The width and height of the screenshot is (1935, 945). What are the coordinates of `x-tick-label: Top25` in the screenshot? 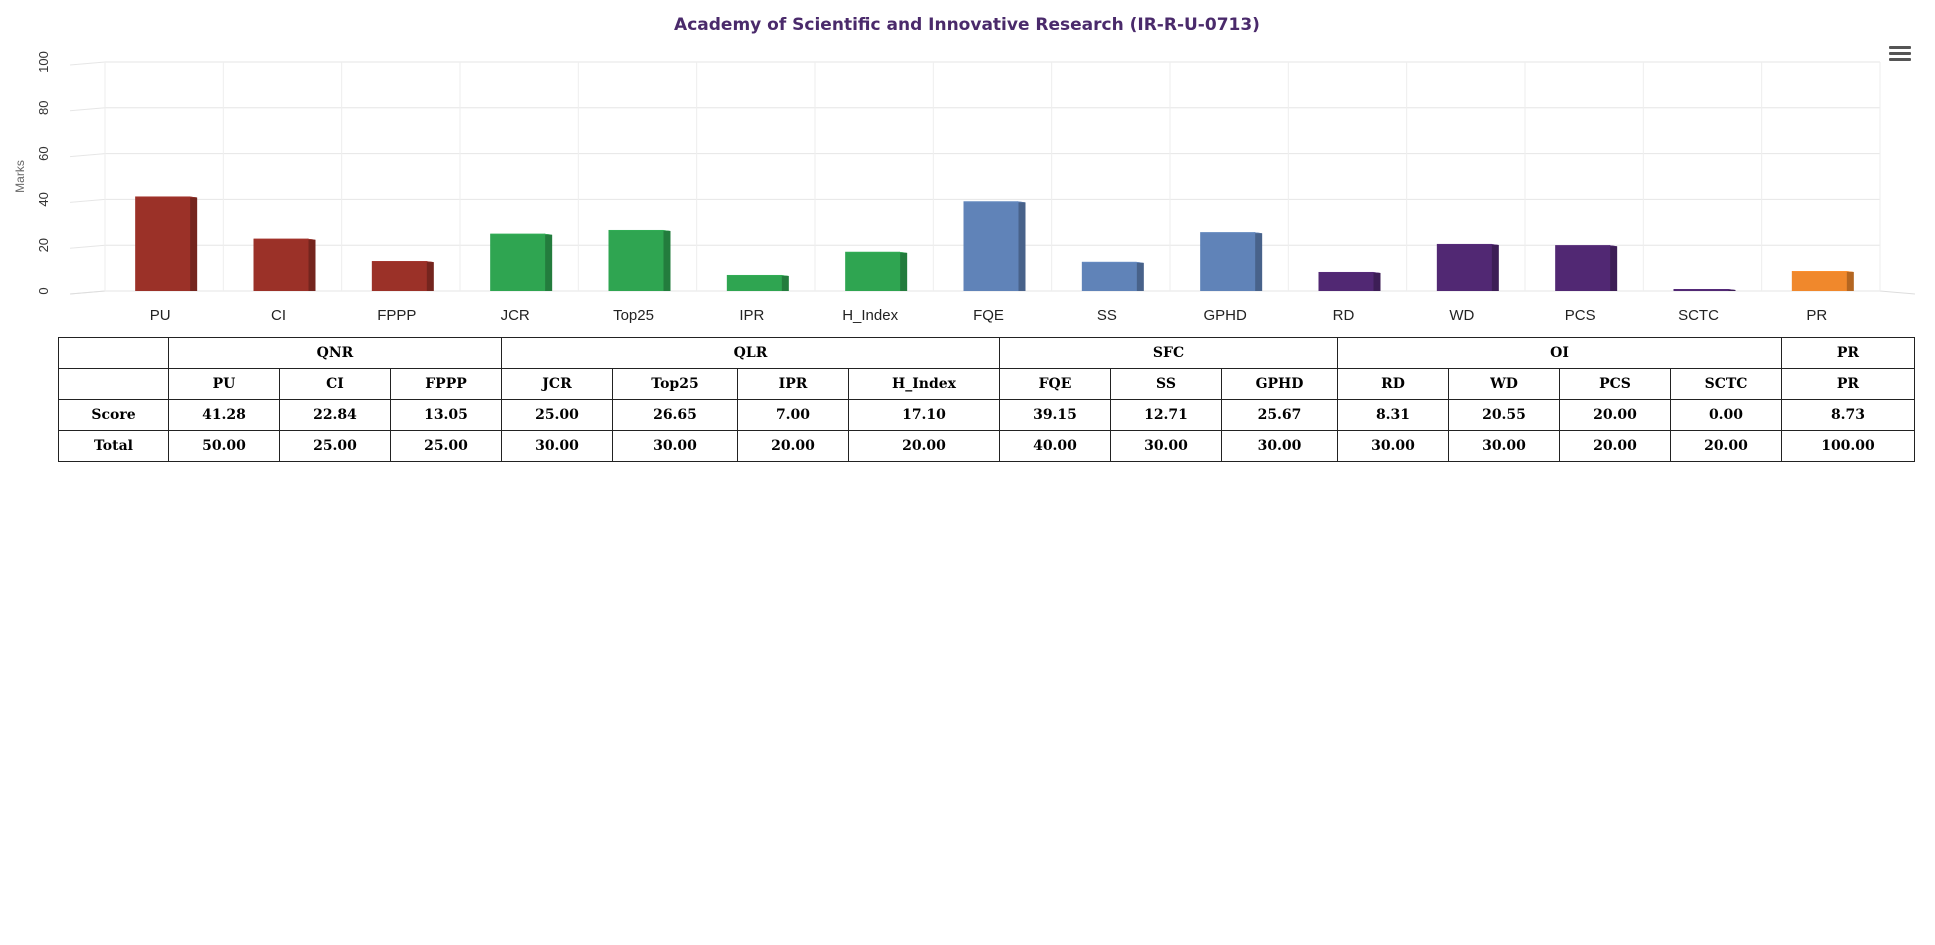 It's located at (633, 315).